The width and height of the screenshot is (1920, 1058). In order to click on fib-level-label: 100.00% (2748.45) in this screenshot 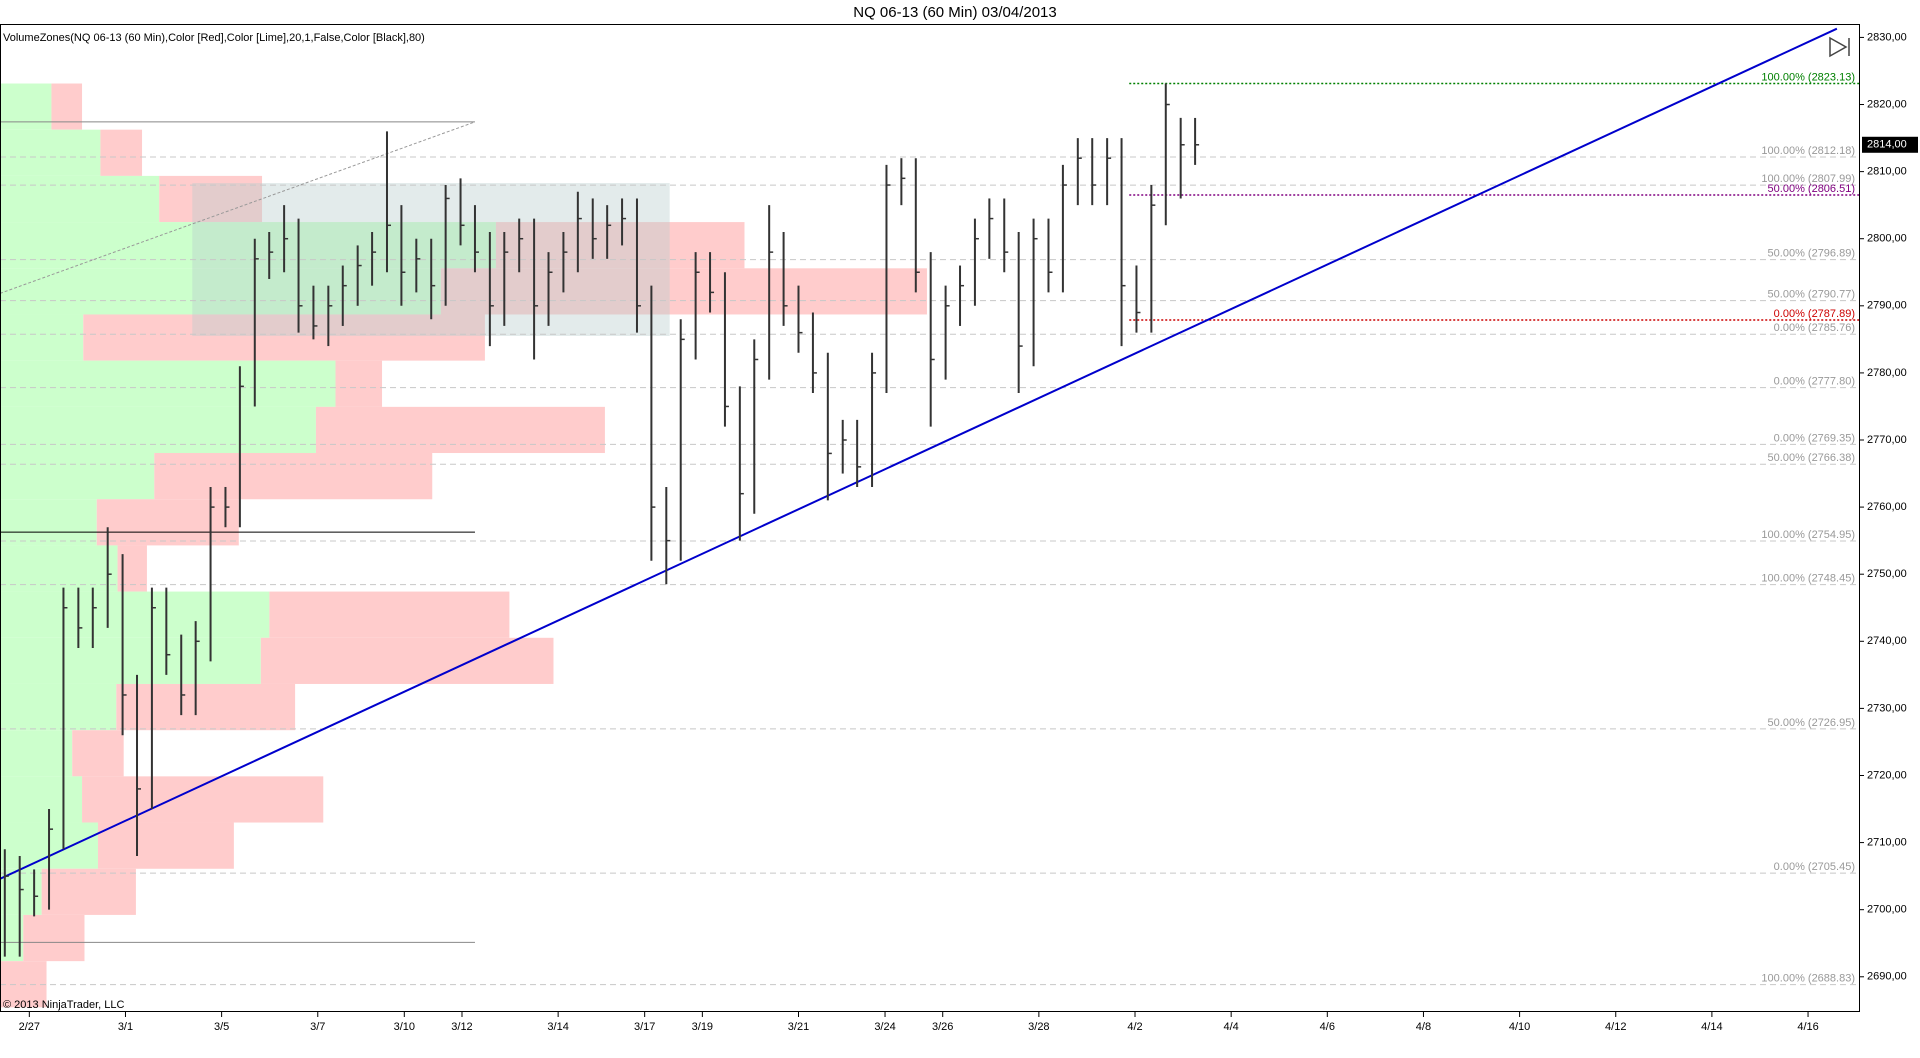, I will do `click(1808, 579)`.